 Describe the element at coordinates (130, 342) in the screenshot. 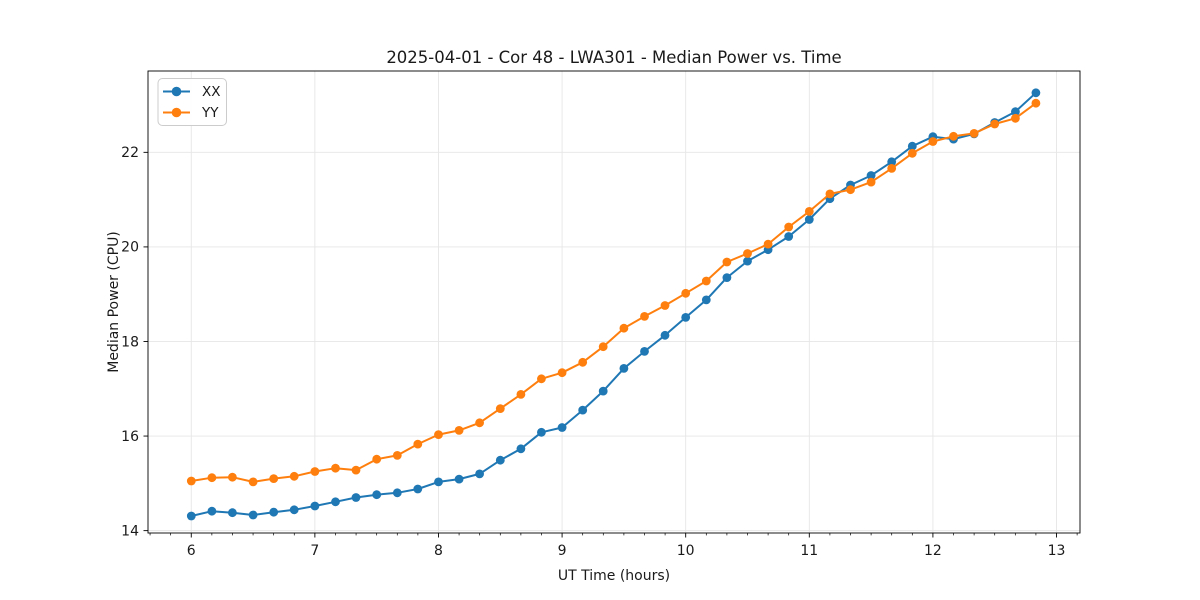

I see `y-tick-label: 18` at that location.